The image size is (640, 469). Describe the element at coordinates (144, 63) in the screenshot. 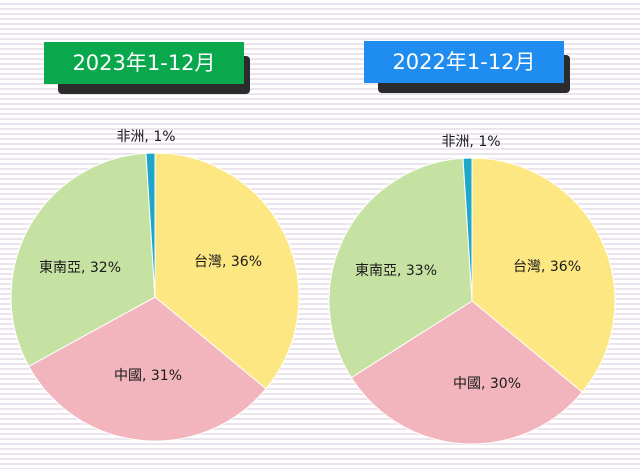

I see `chart-title-2023: 2023年1-12月` at that location.